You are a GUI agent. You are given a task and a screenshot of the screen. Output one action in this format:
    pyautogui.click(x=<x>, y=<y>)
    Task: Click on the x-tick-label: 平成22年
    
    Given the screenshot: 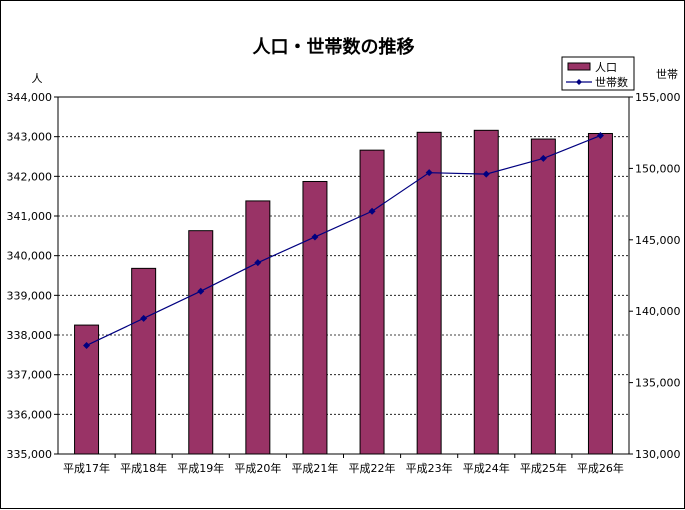 What is the action you would take?
    pyautogui.click(x=372, y=468)
    